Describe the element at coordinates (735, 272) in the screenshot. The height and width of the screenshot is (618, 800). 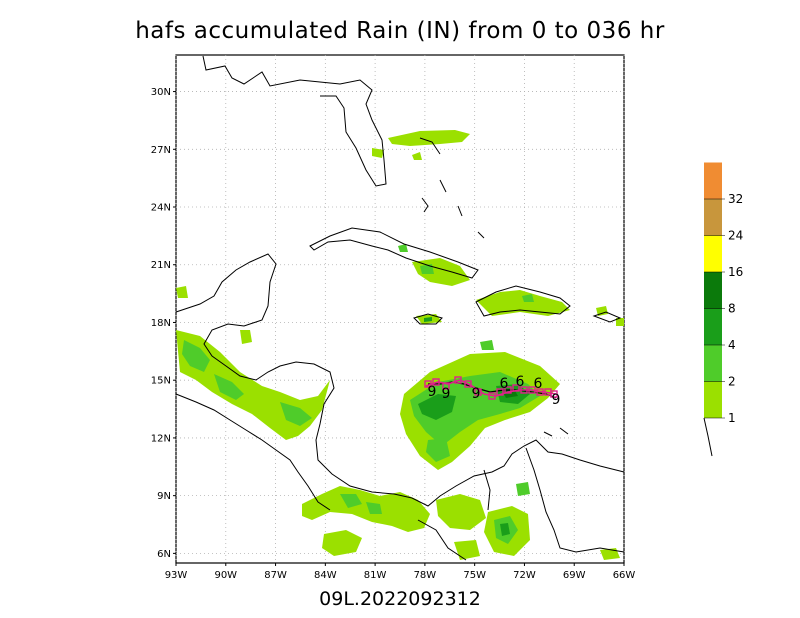
I see `colorbar-label: 16` at that location.